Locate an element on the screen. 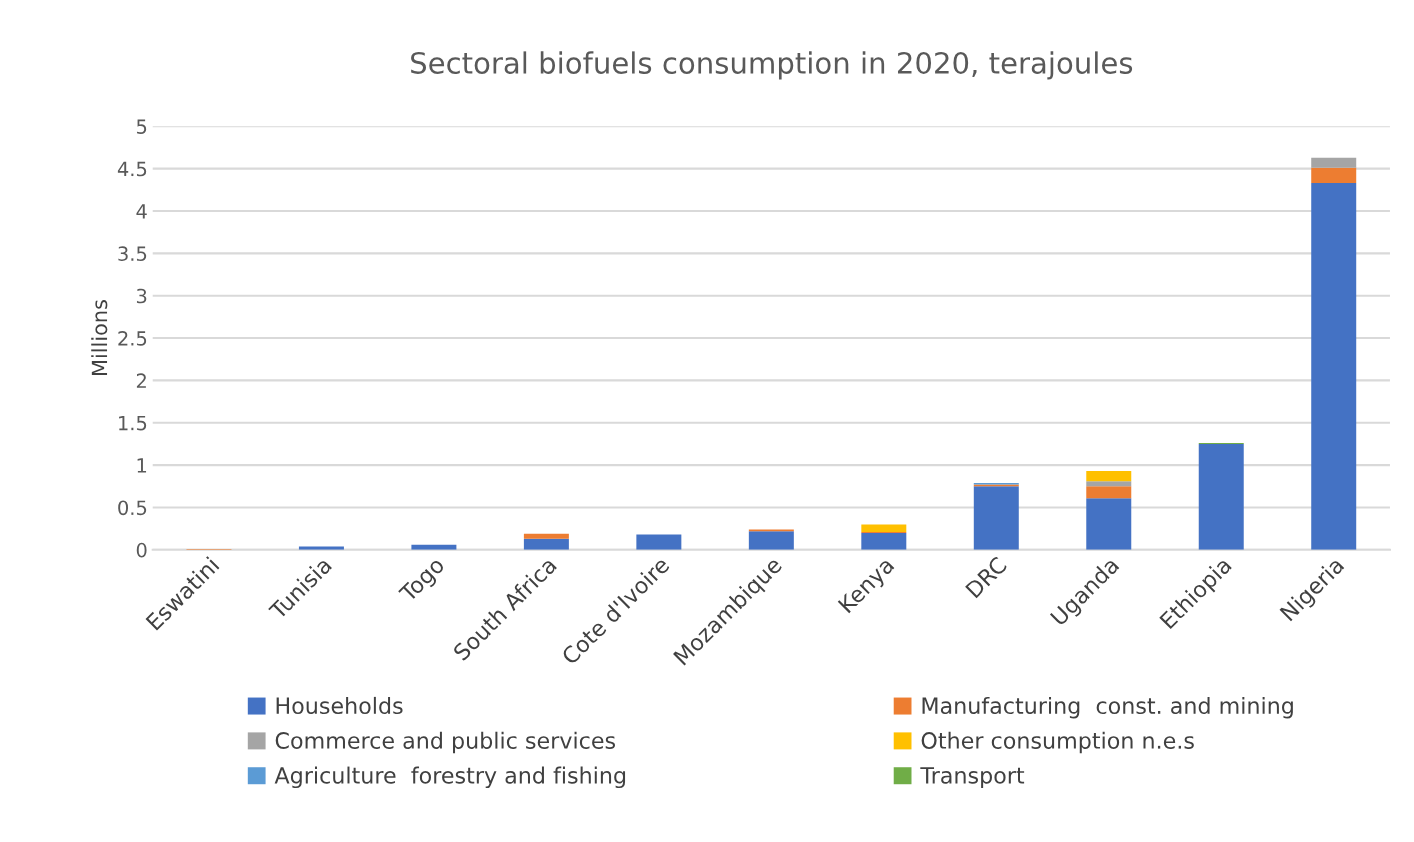 Image resolution: width=1414 pixels, height=842 pixels. y-tick-label: 5 is located at coordinates (141, 126).